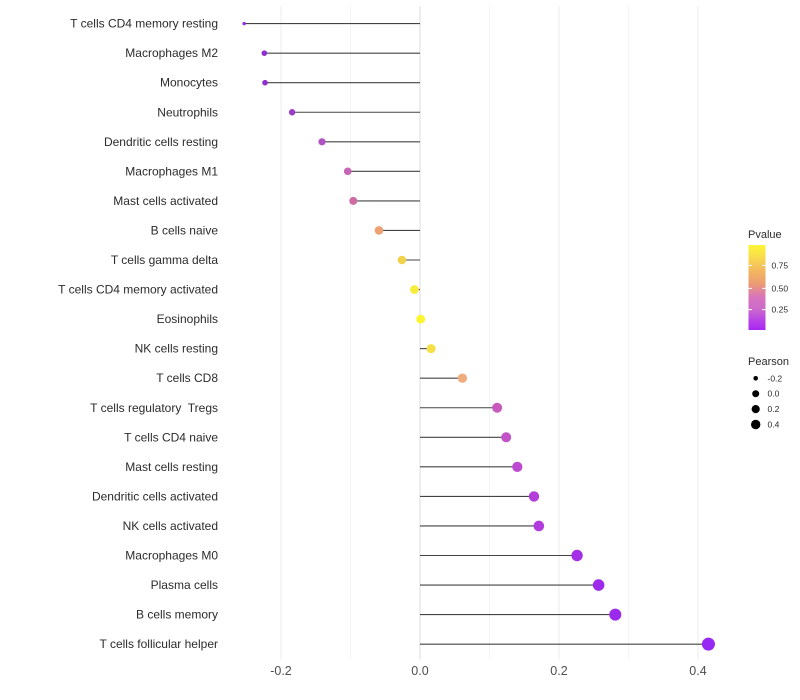  Describe the element at coordinates (312, 378) in the screenshot. I see `lollipop-row: T cells CD8` at that location.